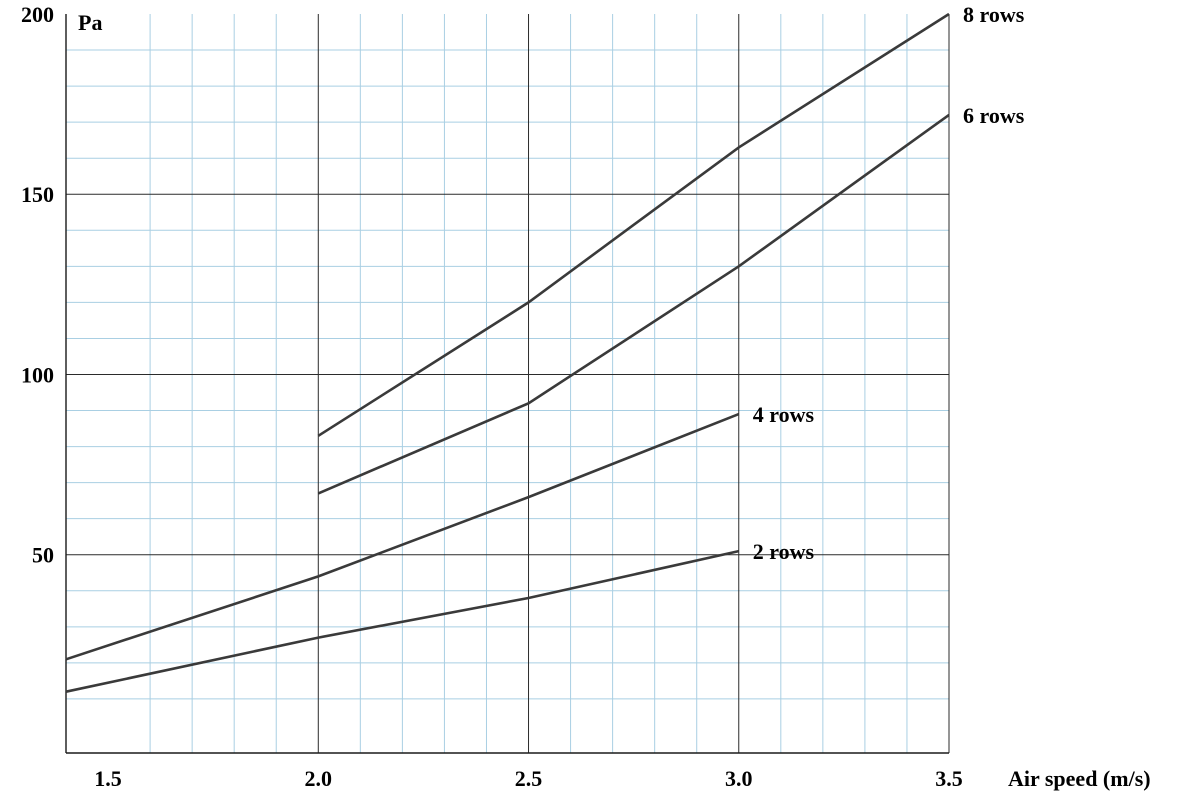 The height and width of the screenshot is (793, 1199). What do you see at coordinates (1079, 778) in the screenshot?
I see `x-axis-label: Air speed (m/s)` at bounding box center [1079, 778].